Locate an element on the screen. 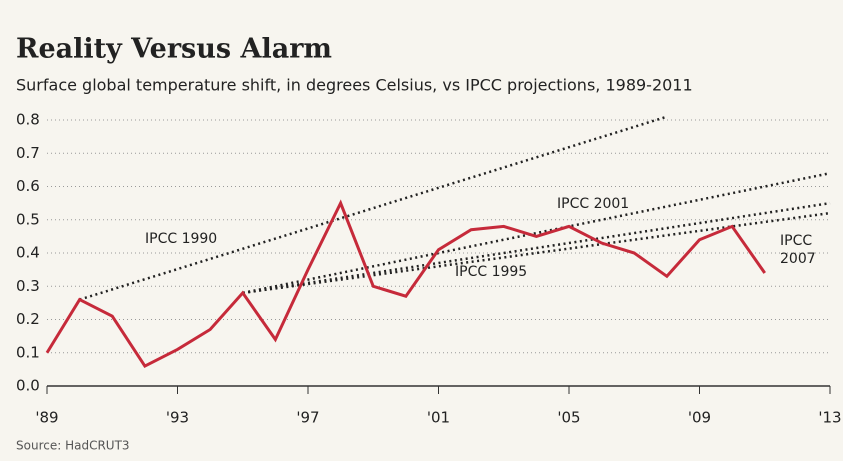  projection-label: IPCC 2007 is located at coordinates (798, 250).